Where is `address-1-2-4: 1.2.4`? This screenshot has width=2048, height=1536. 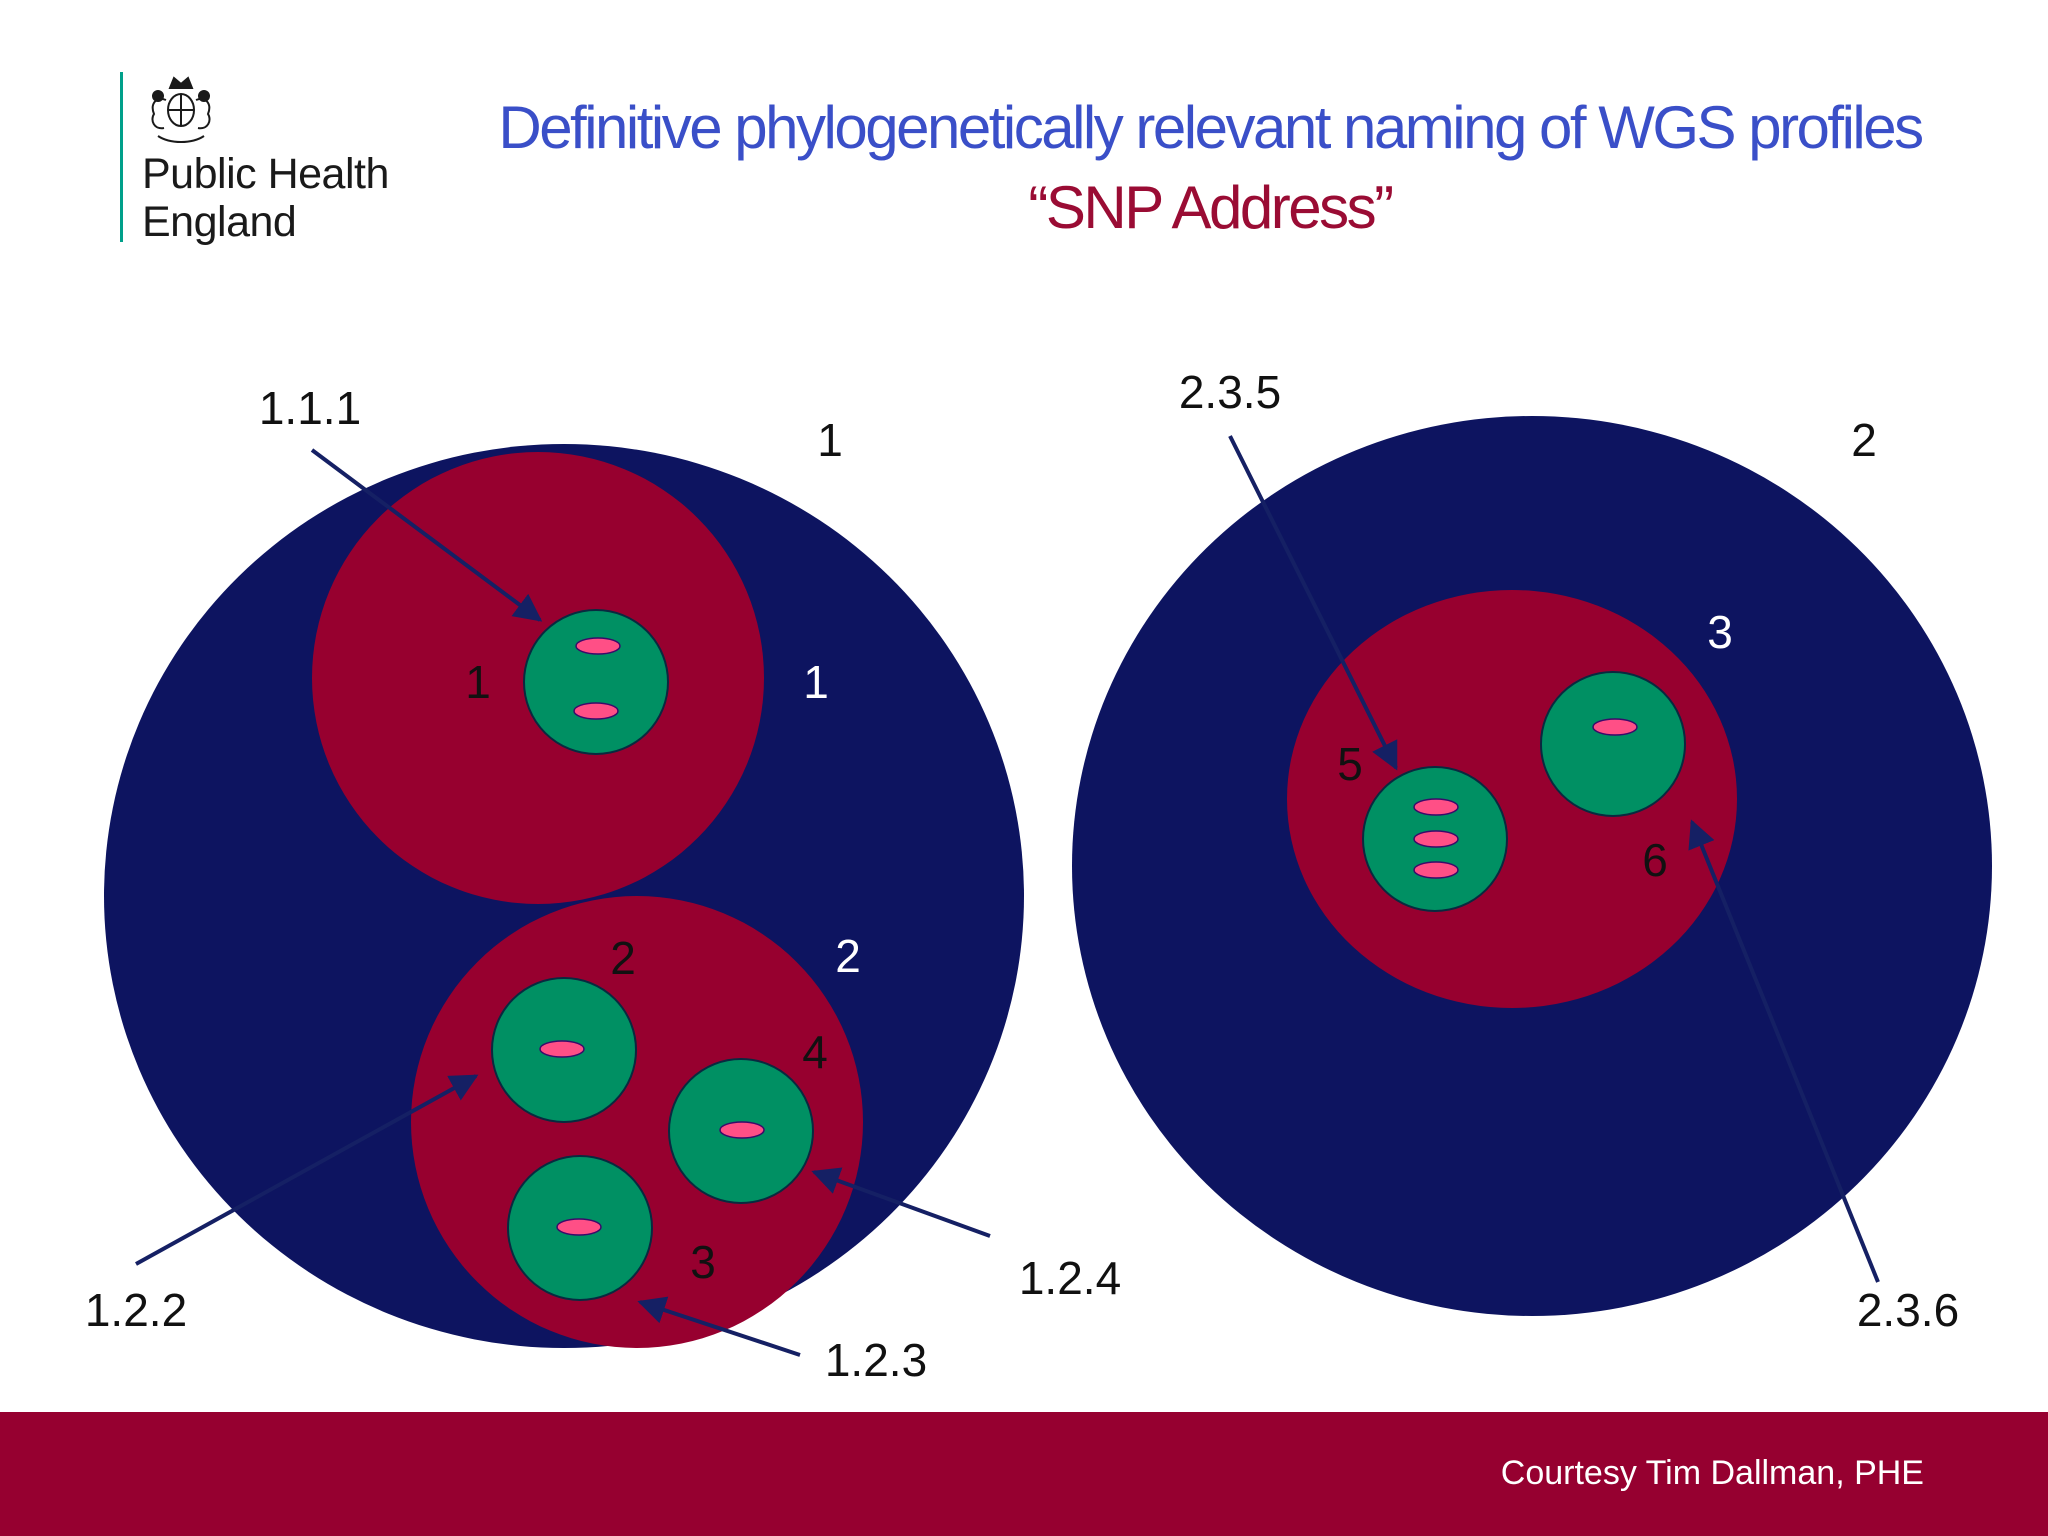
address-1-2-4: 1.2.4 is located at coordinates (1070, 1278).